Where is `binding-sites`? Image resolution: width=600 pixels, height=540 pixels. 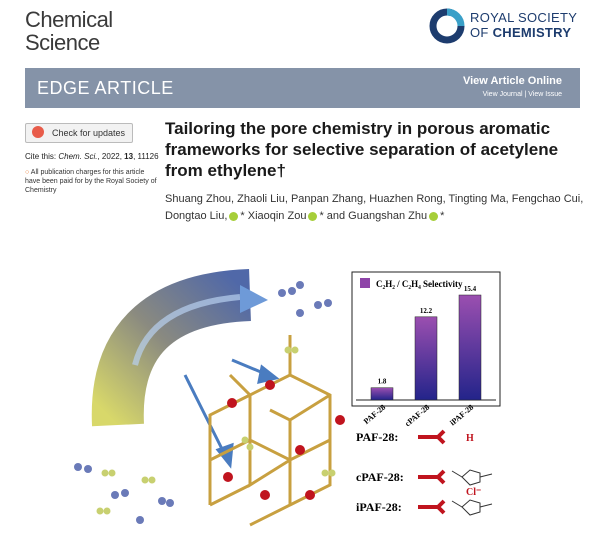 binding-sites is located at coordinates (284, 440).